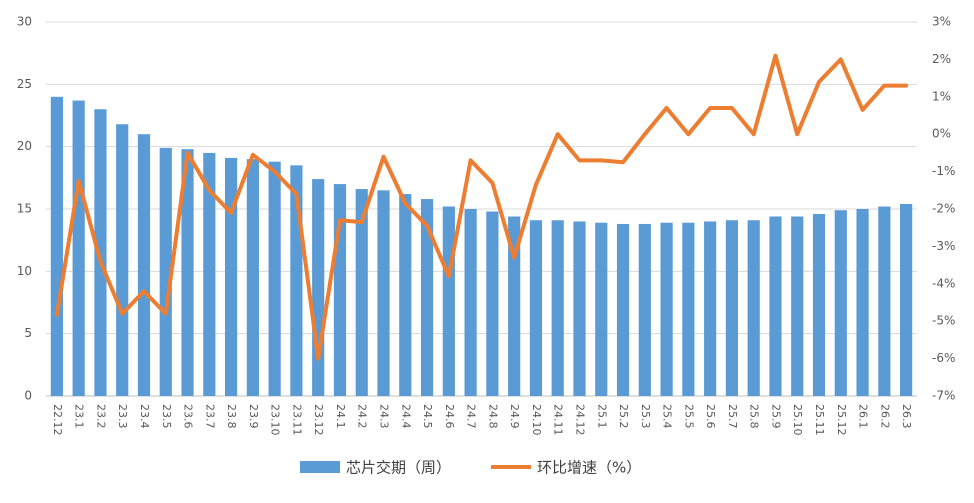 Image resolution: width=974 pixels, height=503 pixels. What do you see at coordinates (841, 420) in the screenshot?
I see `x-tick-label: 25.12` at bounding box center [841, 420].